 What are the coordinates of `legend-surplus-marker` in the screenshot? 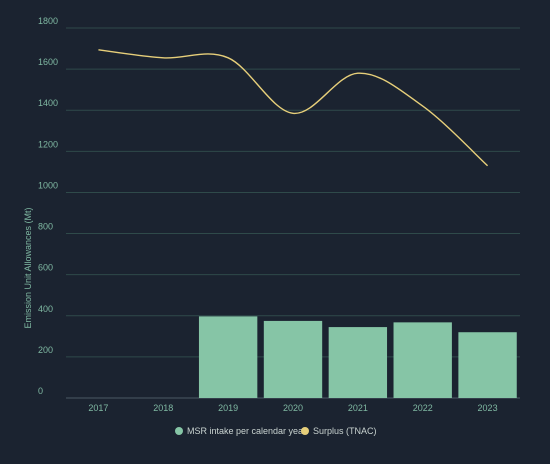 It's located at (305, 431).